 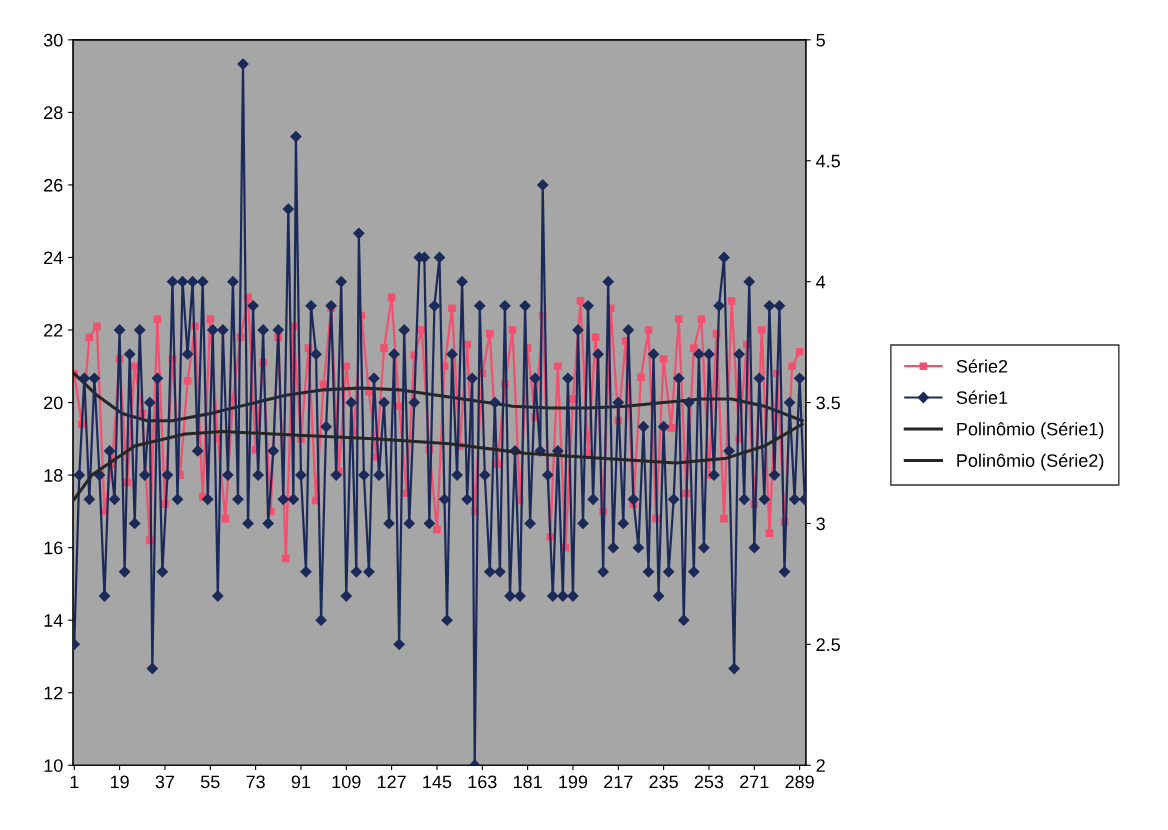 What do you see at coordinates (754, 782) in the screenshot?
I see `x-tick-label: 271` at bounding box center [754, 782].